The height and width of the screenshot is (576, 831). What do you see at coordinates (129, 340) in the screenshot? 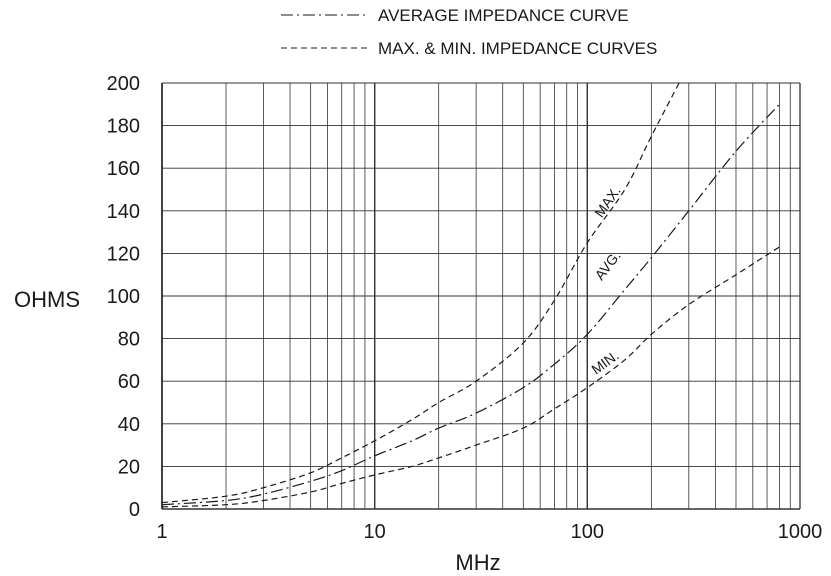
I see `y-tick-label: 80` at bounding box center [129, 340].